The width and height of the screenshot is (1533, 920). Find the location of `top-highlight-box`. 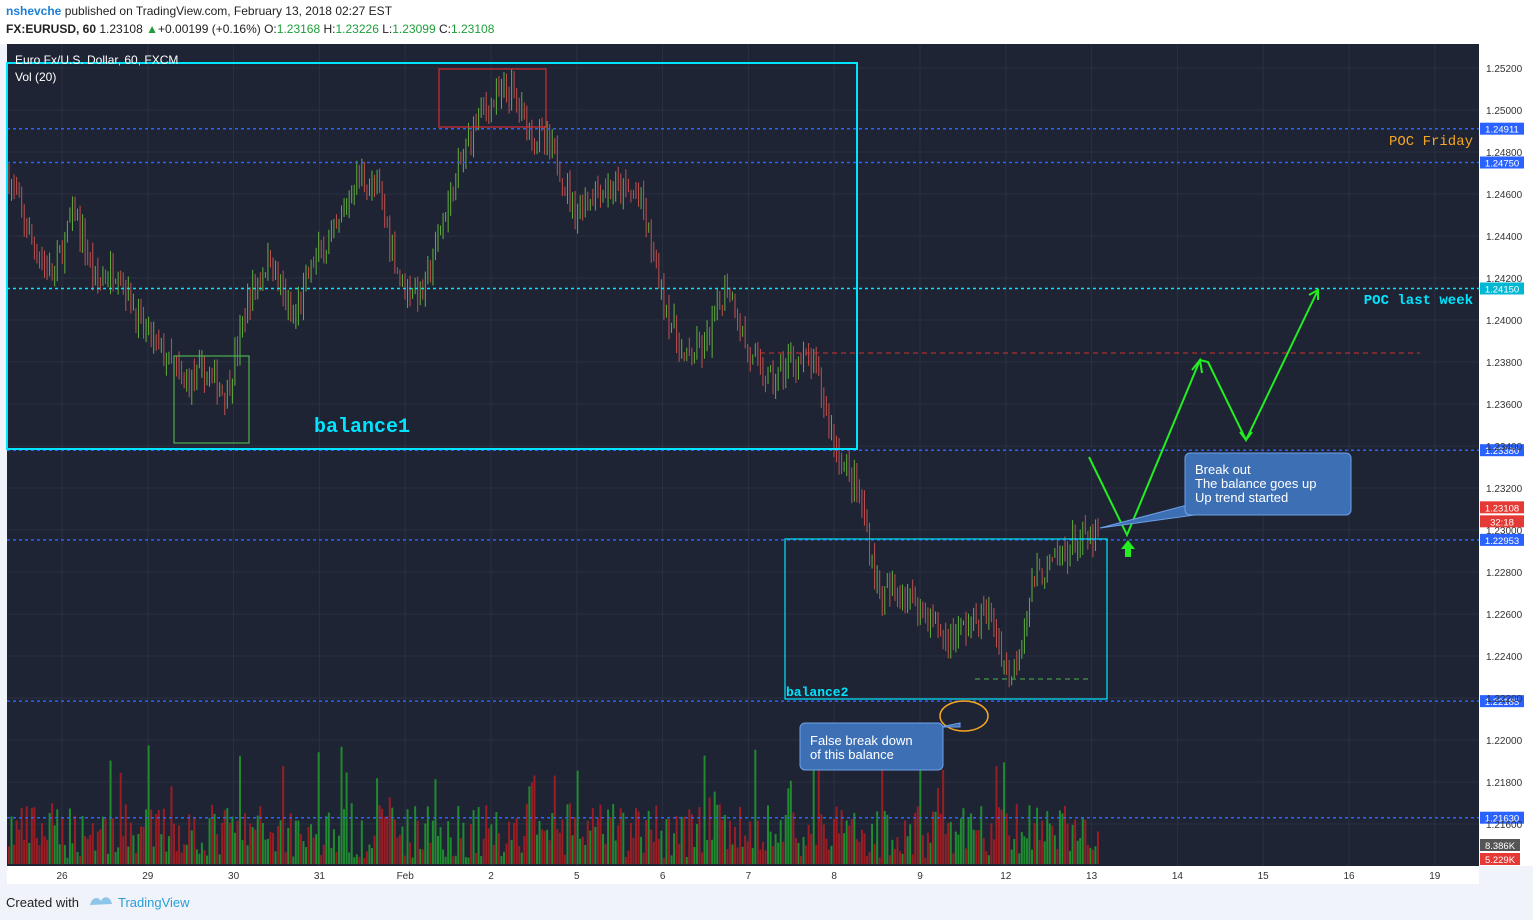

top-highlight-box is located at coordinates (492, 98).